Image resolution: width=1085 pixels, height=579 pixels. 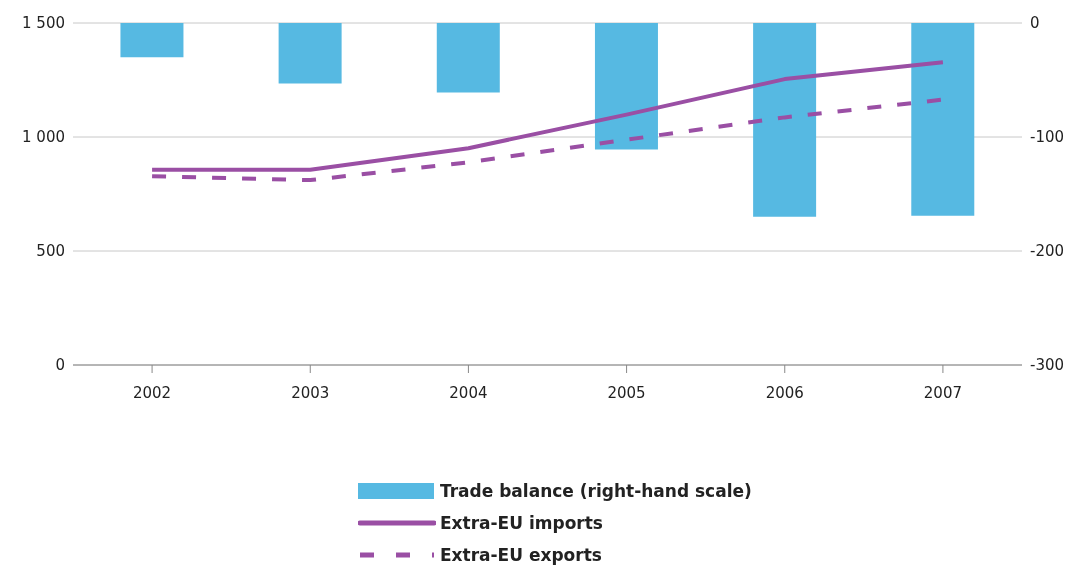 What do you see at coordinates (521, 523) in the screenshot?
I see `legend-label: Extra-EU imports` at bounding box center [521, 523].